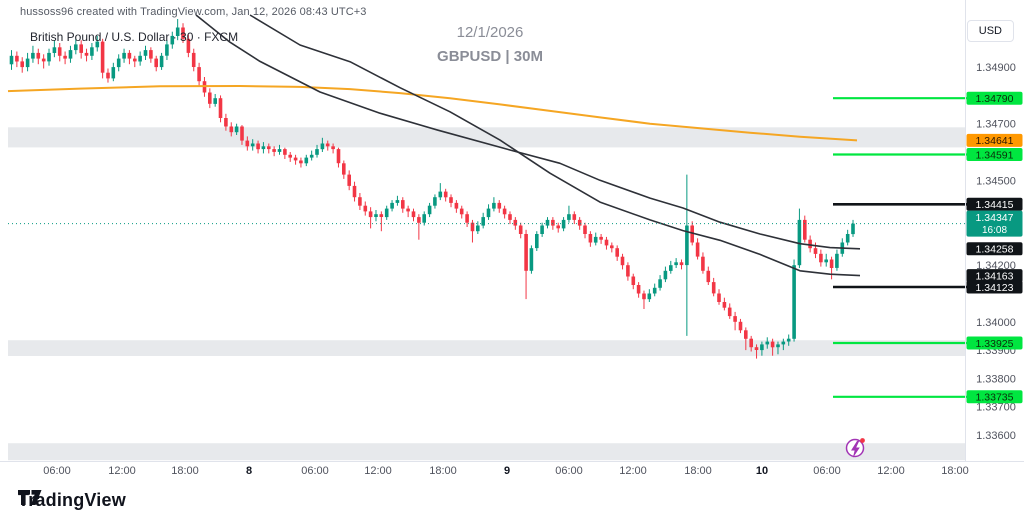 Image resolution: width=1024 pixels, height=522 pixels. Describe the element at coordinates (490, 44) in the screenshot. I see `chart-watermark: 12/1/2026 GBPUSD | 30M` at that location.